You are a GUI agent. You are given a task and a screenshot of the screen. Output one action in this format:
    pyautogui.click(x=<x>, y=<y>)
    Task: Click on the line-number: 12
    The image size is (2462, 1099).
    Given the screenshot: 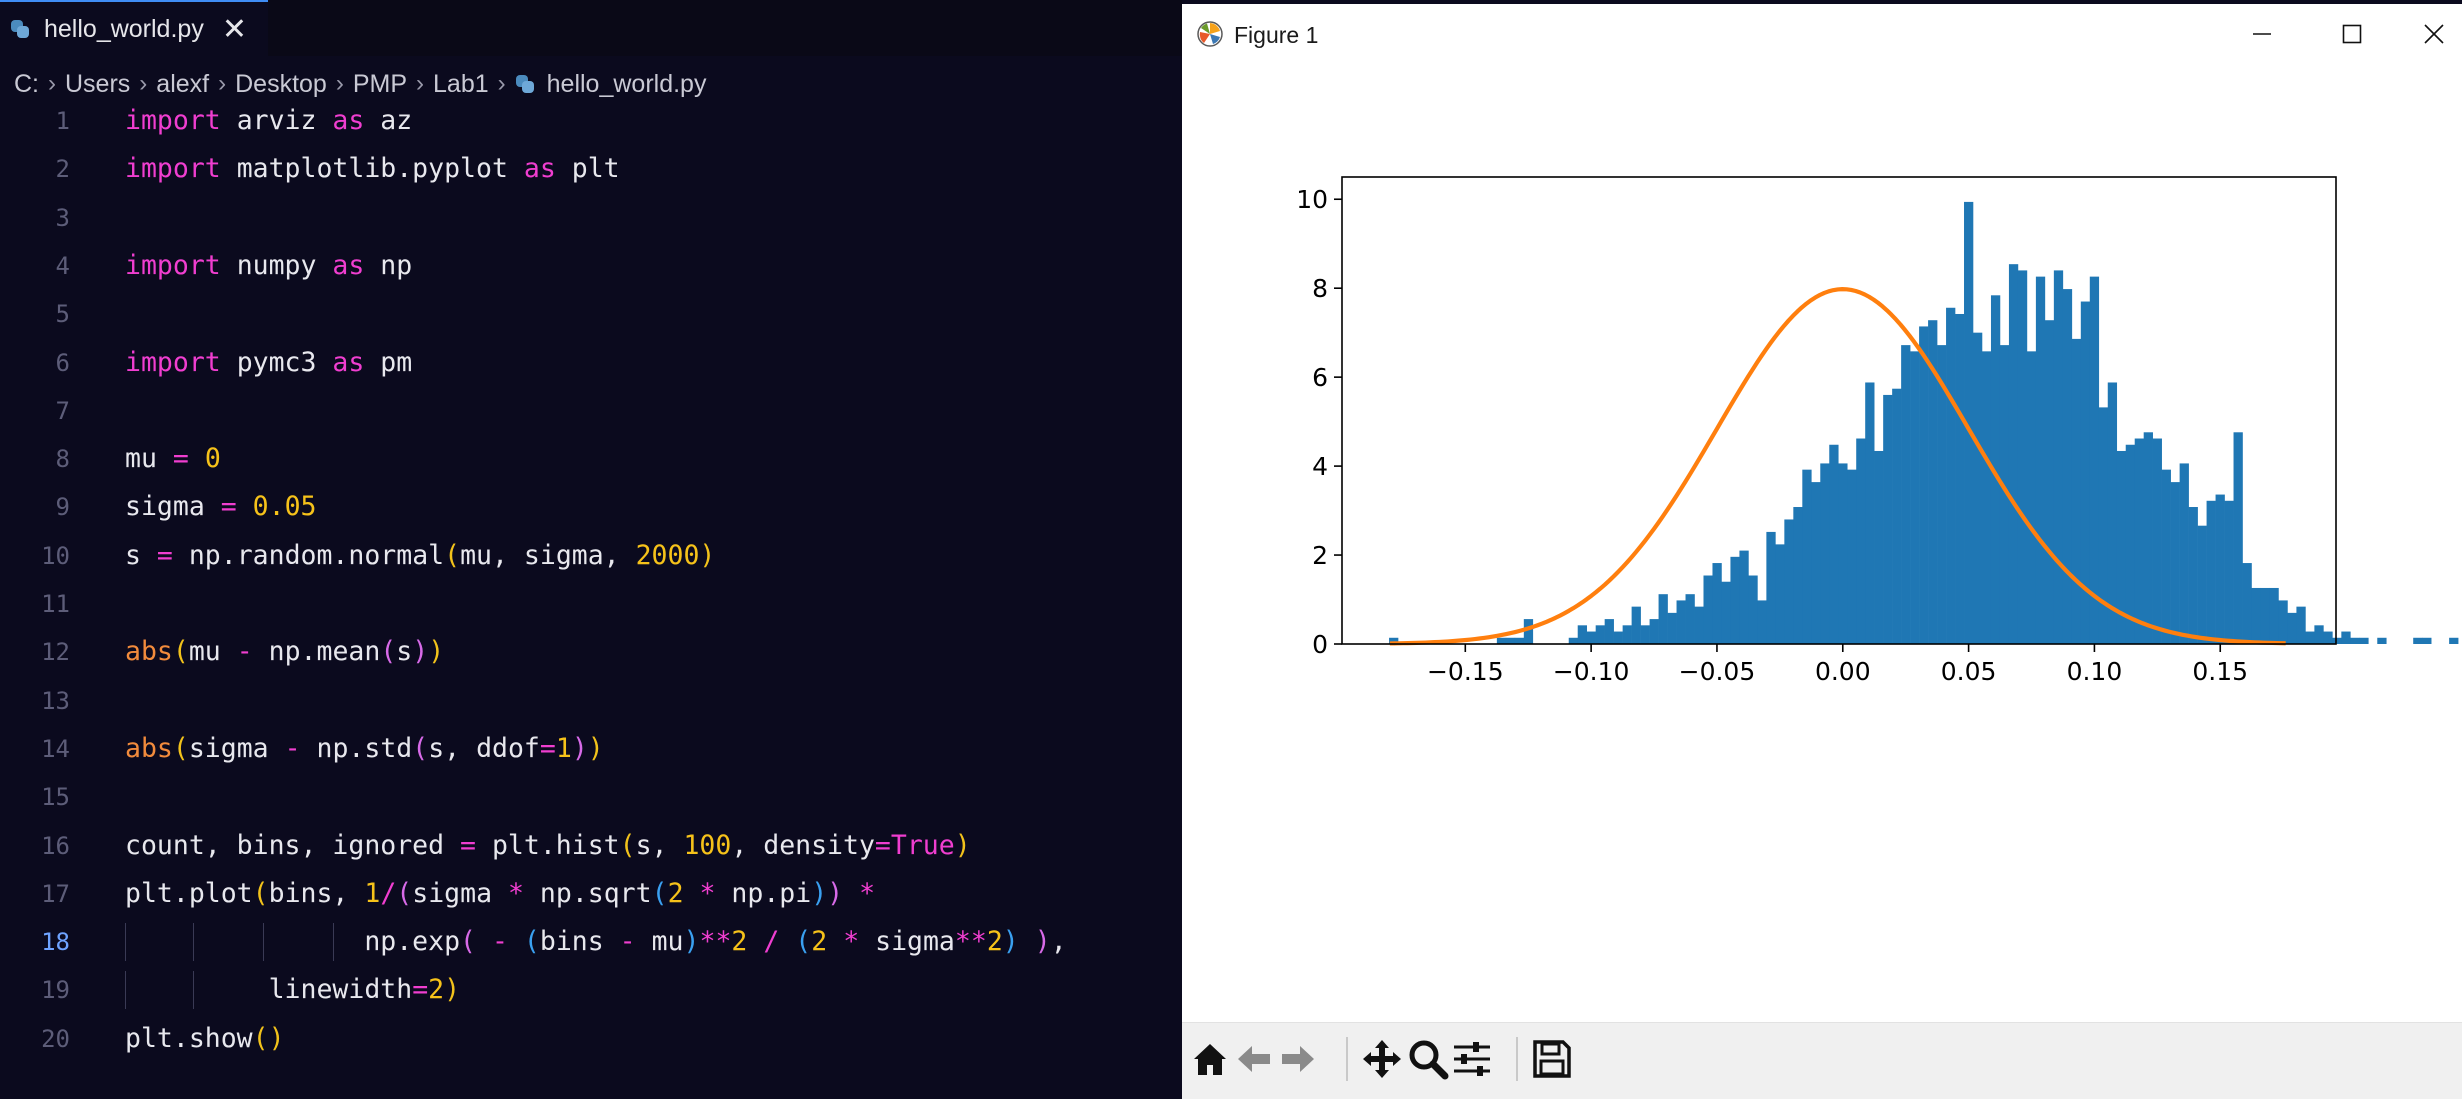 What is the action you would take?
    pyautogui.click(x=55, y=652)
    